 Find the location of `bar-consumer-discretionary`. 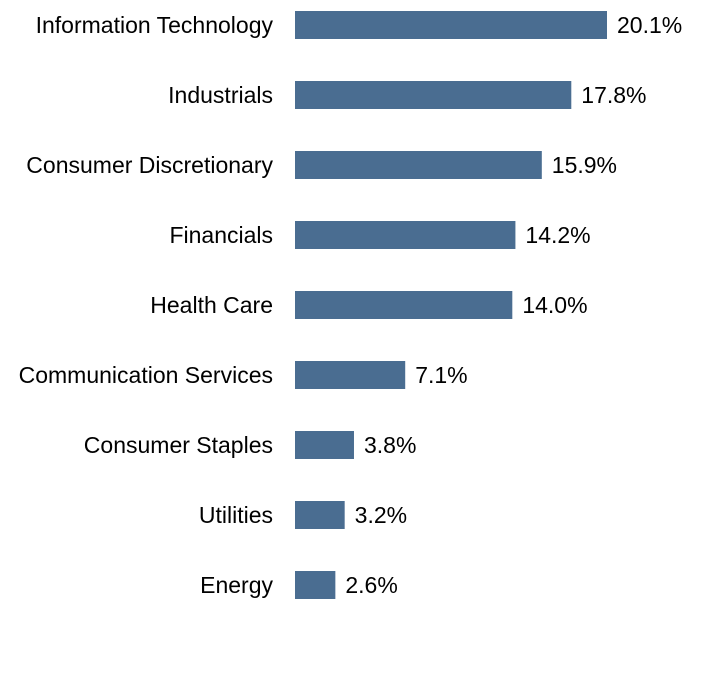

bar-consumer-discretionary is located at coordinates (418, 165).